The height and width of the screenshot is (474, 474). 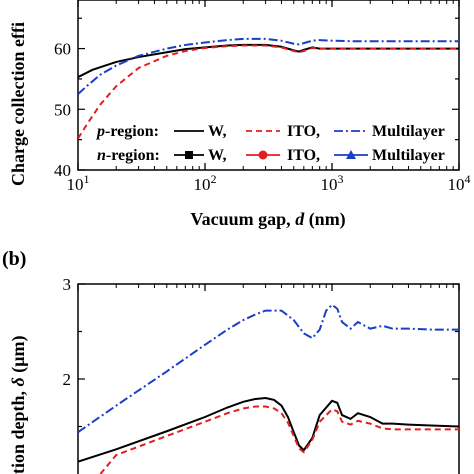 I want to click on y-tick-label: 50, so click(x=62, y=109).